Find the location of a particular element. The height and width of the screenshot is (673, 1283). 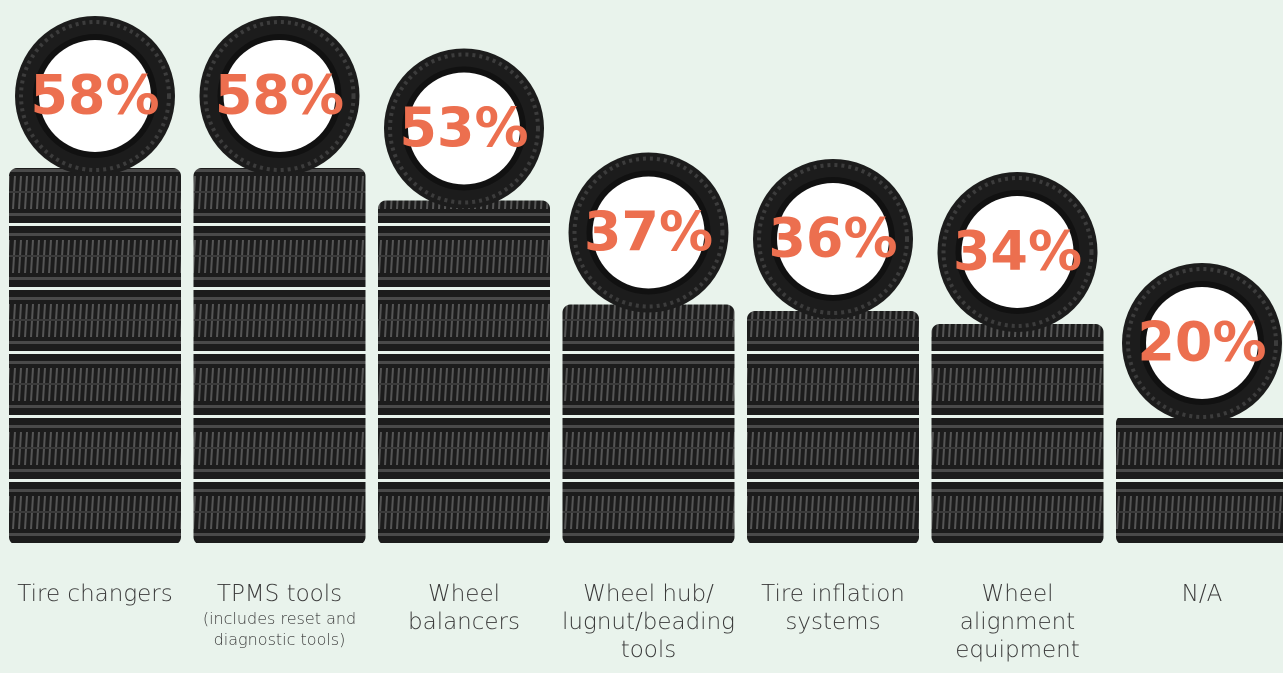

category-name: Tire changers is located at coordinates (95, 594).